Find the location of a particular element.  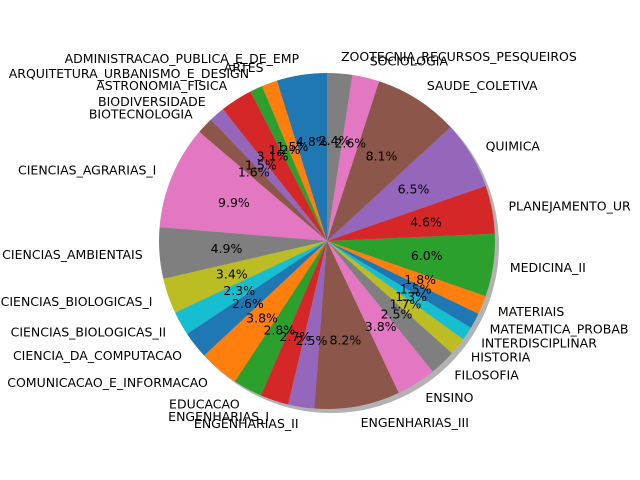

pie-percent-label: 2.8% is located at coordinates (279, 329).